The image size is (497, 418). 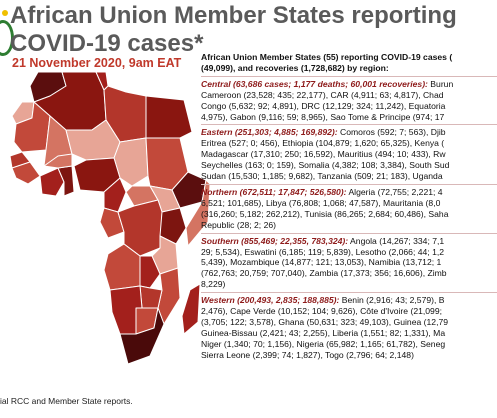 I want to click on region-southern-line-4: 8,229), so click(x=213, y=284).